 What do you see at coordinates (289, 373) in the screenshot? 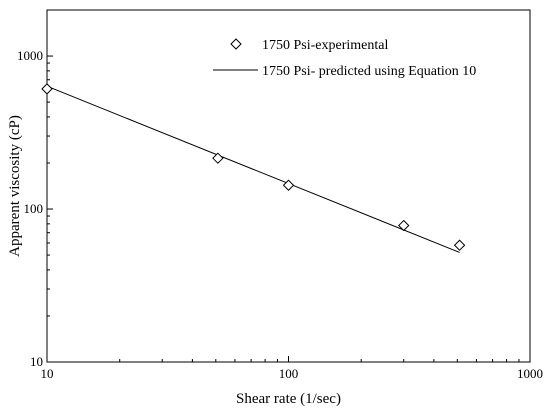
I see `x-tick-label: 100` at bounding box center [289, 373].